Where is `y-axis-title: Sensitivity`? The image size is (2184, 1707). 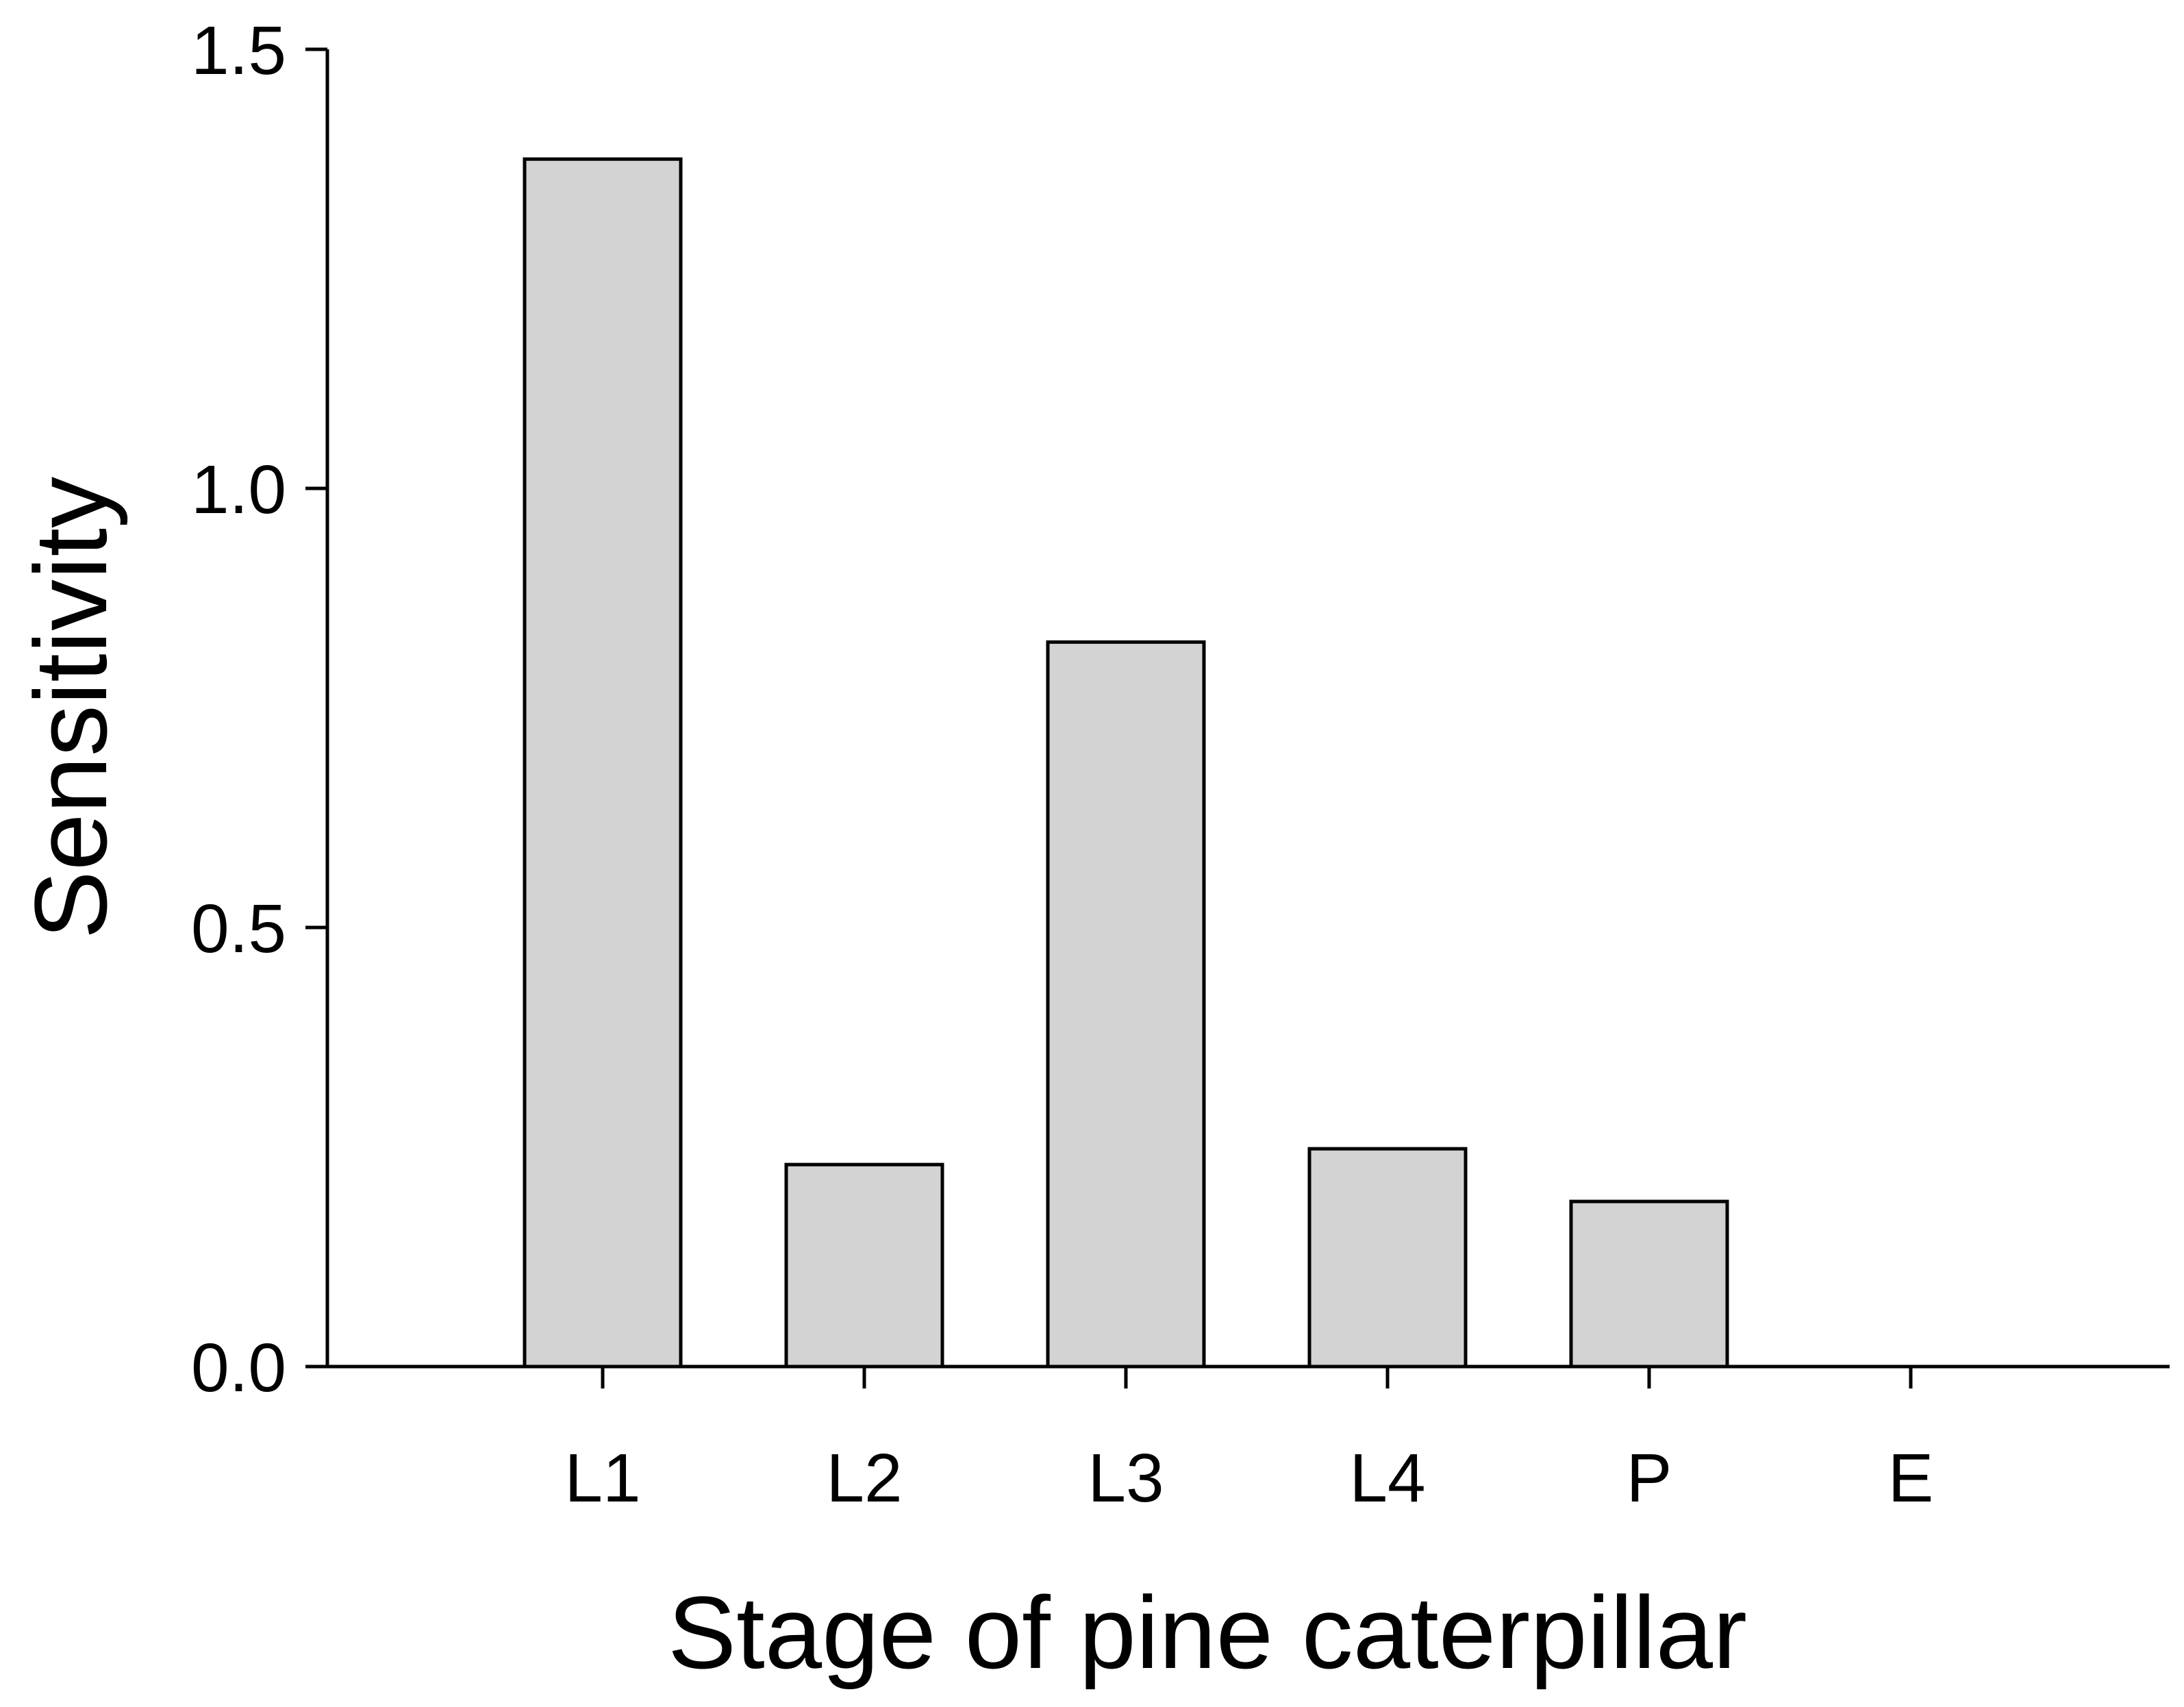 y-axis-title: Sensitivity is located at coordinates (70, 708).